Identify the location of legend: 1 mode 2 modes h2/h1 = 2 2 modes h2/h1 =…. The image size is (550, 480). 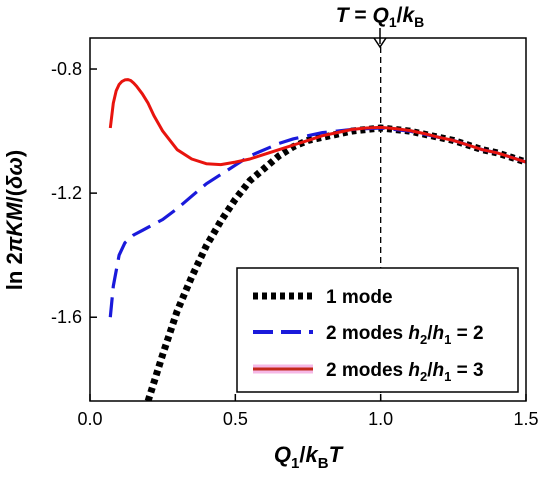
(377, 330).